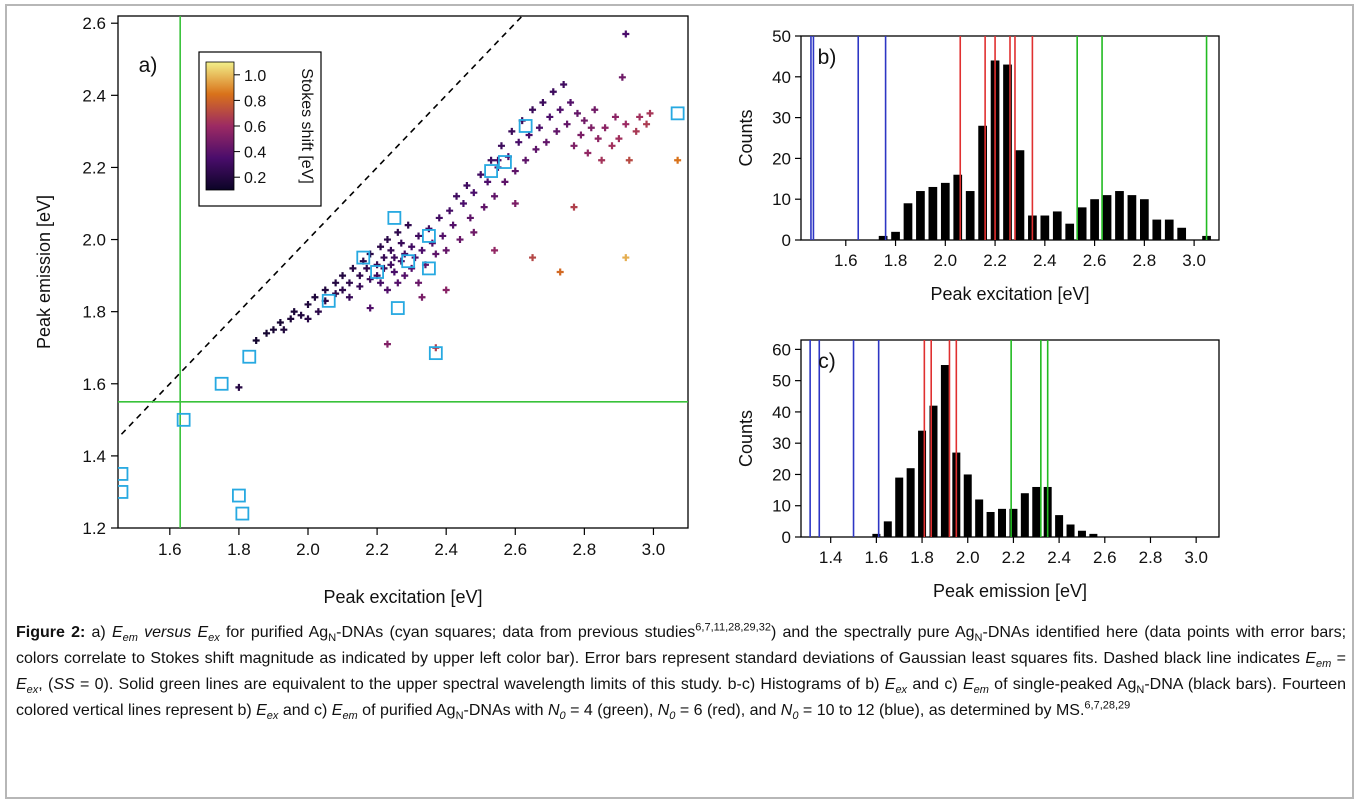 The width and height of the screenshot is (1359, 803). What do you see at coordinates (746, 438) in the screenshot?
I see `panel-c-y-axis-label: Counts` at bounding box center [746, 438].